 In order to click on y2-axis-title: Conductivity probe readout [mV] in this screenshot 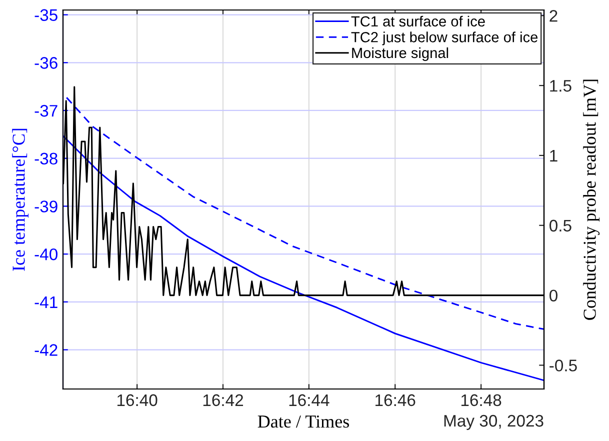, I will do `click(591, 200)`.